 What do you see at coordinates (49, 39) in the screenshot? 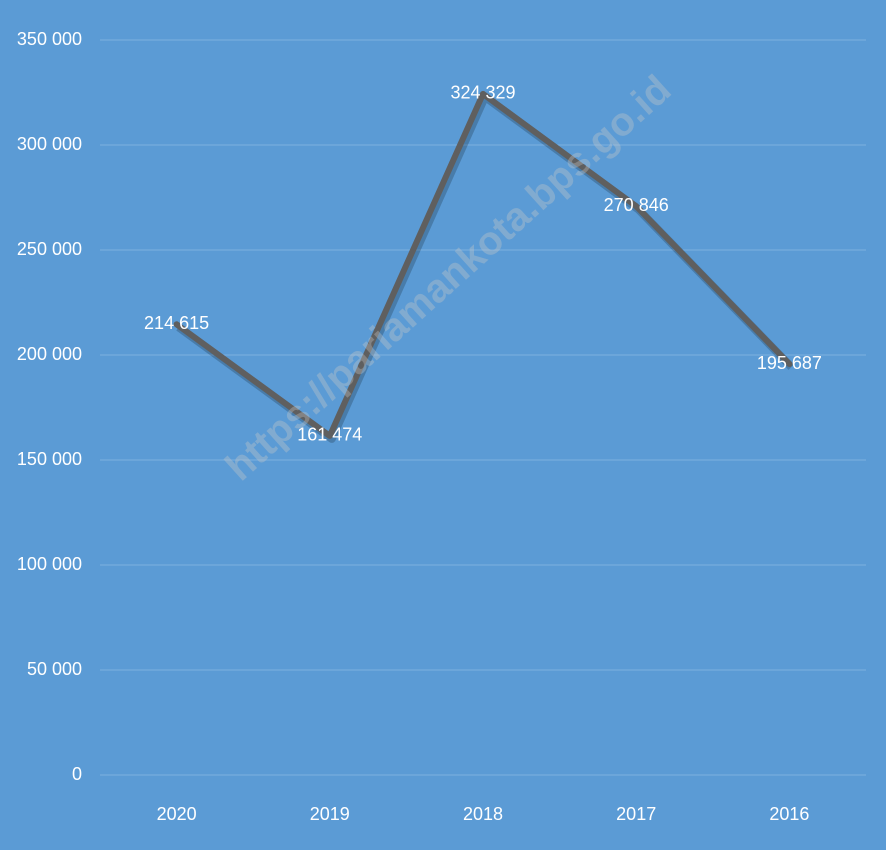
I see `y-tick-label: 350 000` at bounding box center [49, 39].